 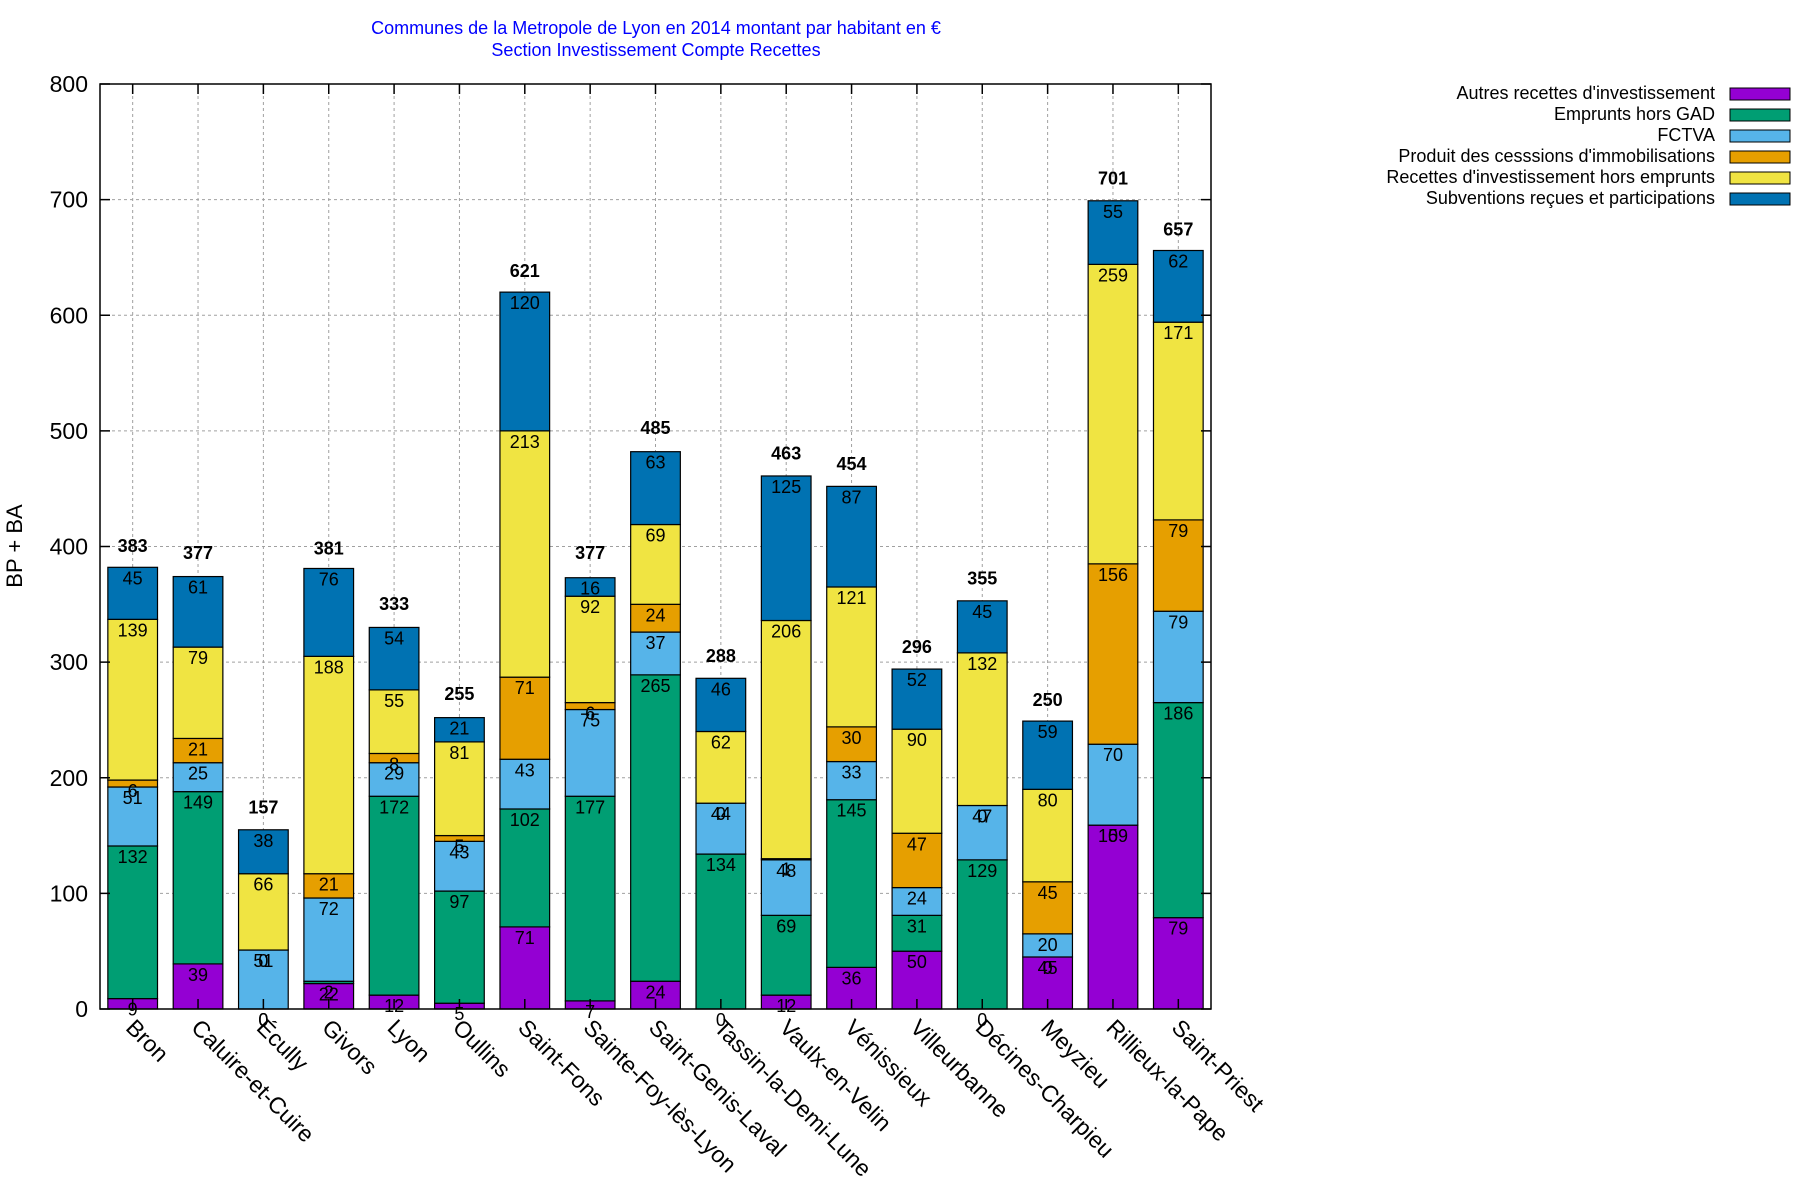 What do you see at coordinates (917, 962) in the screenshot?
I see `segment-value-label: 50` at bounding box center [917, 962].